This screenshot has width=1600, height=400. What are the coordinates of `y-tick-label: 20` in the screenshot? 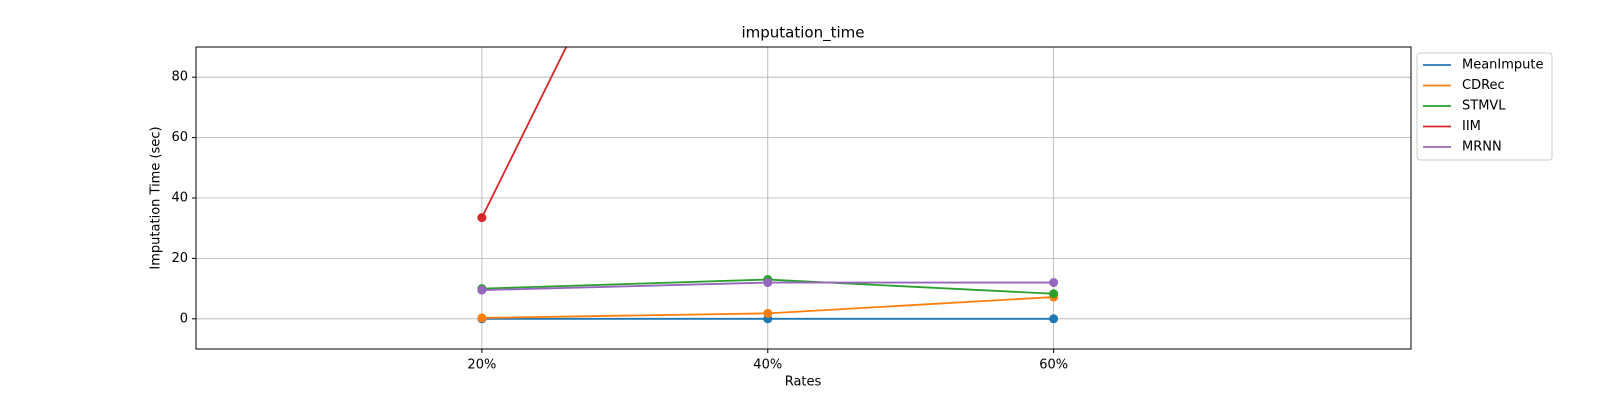 It's located at (179, 258).